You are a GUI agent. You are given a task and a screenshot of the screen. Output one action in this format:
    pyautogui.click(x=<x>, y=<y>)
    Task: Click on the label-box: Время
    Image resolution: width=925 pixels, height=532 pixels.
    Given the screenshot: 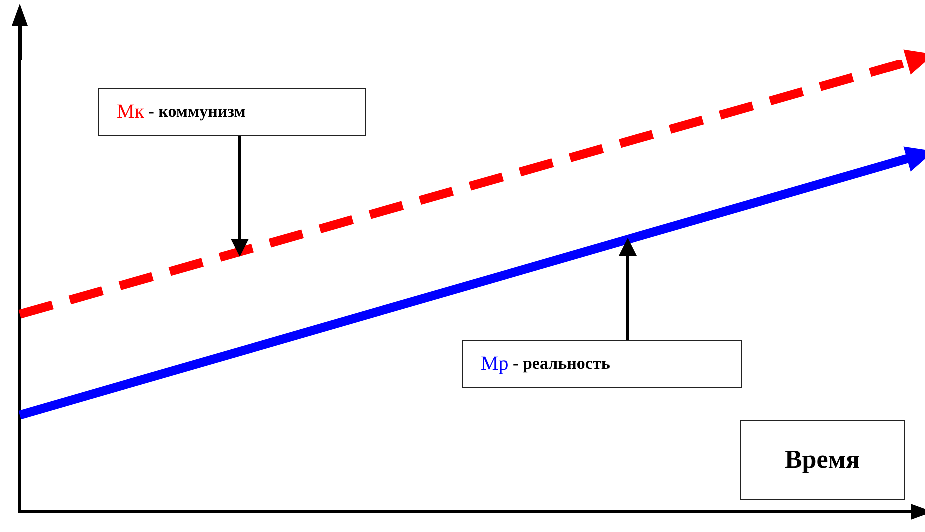 What is the action you would take?
    pyautogui.click(x=822, y=460)
    